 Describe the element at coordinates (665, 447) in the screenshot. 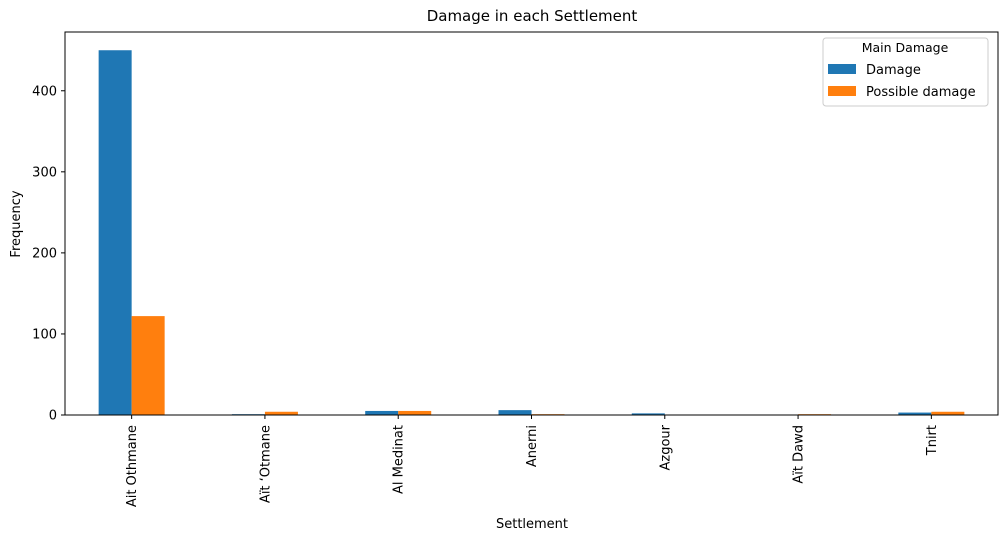

I see `x-tick-label: Azgour` at that location.